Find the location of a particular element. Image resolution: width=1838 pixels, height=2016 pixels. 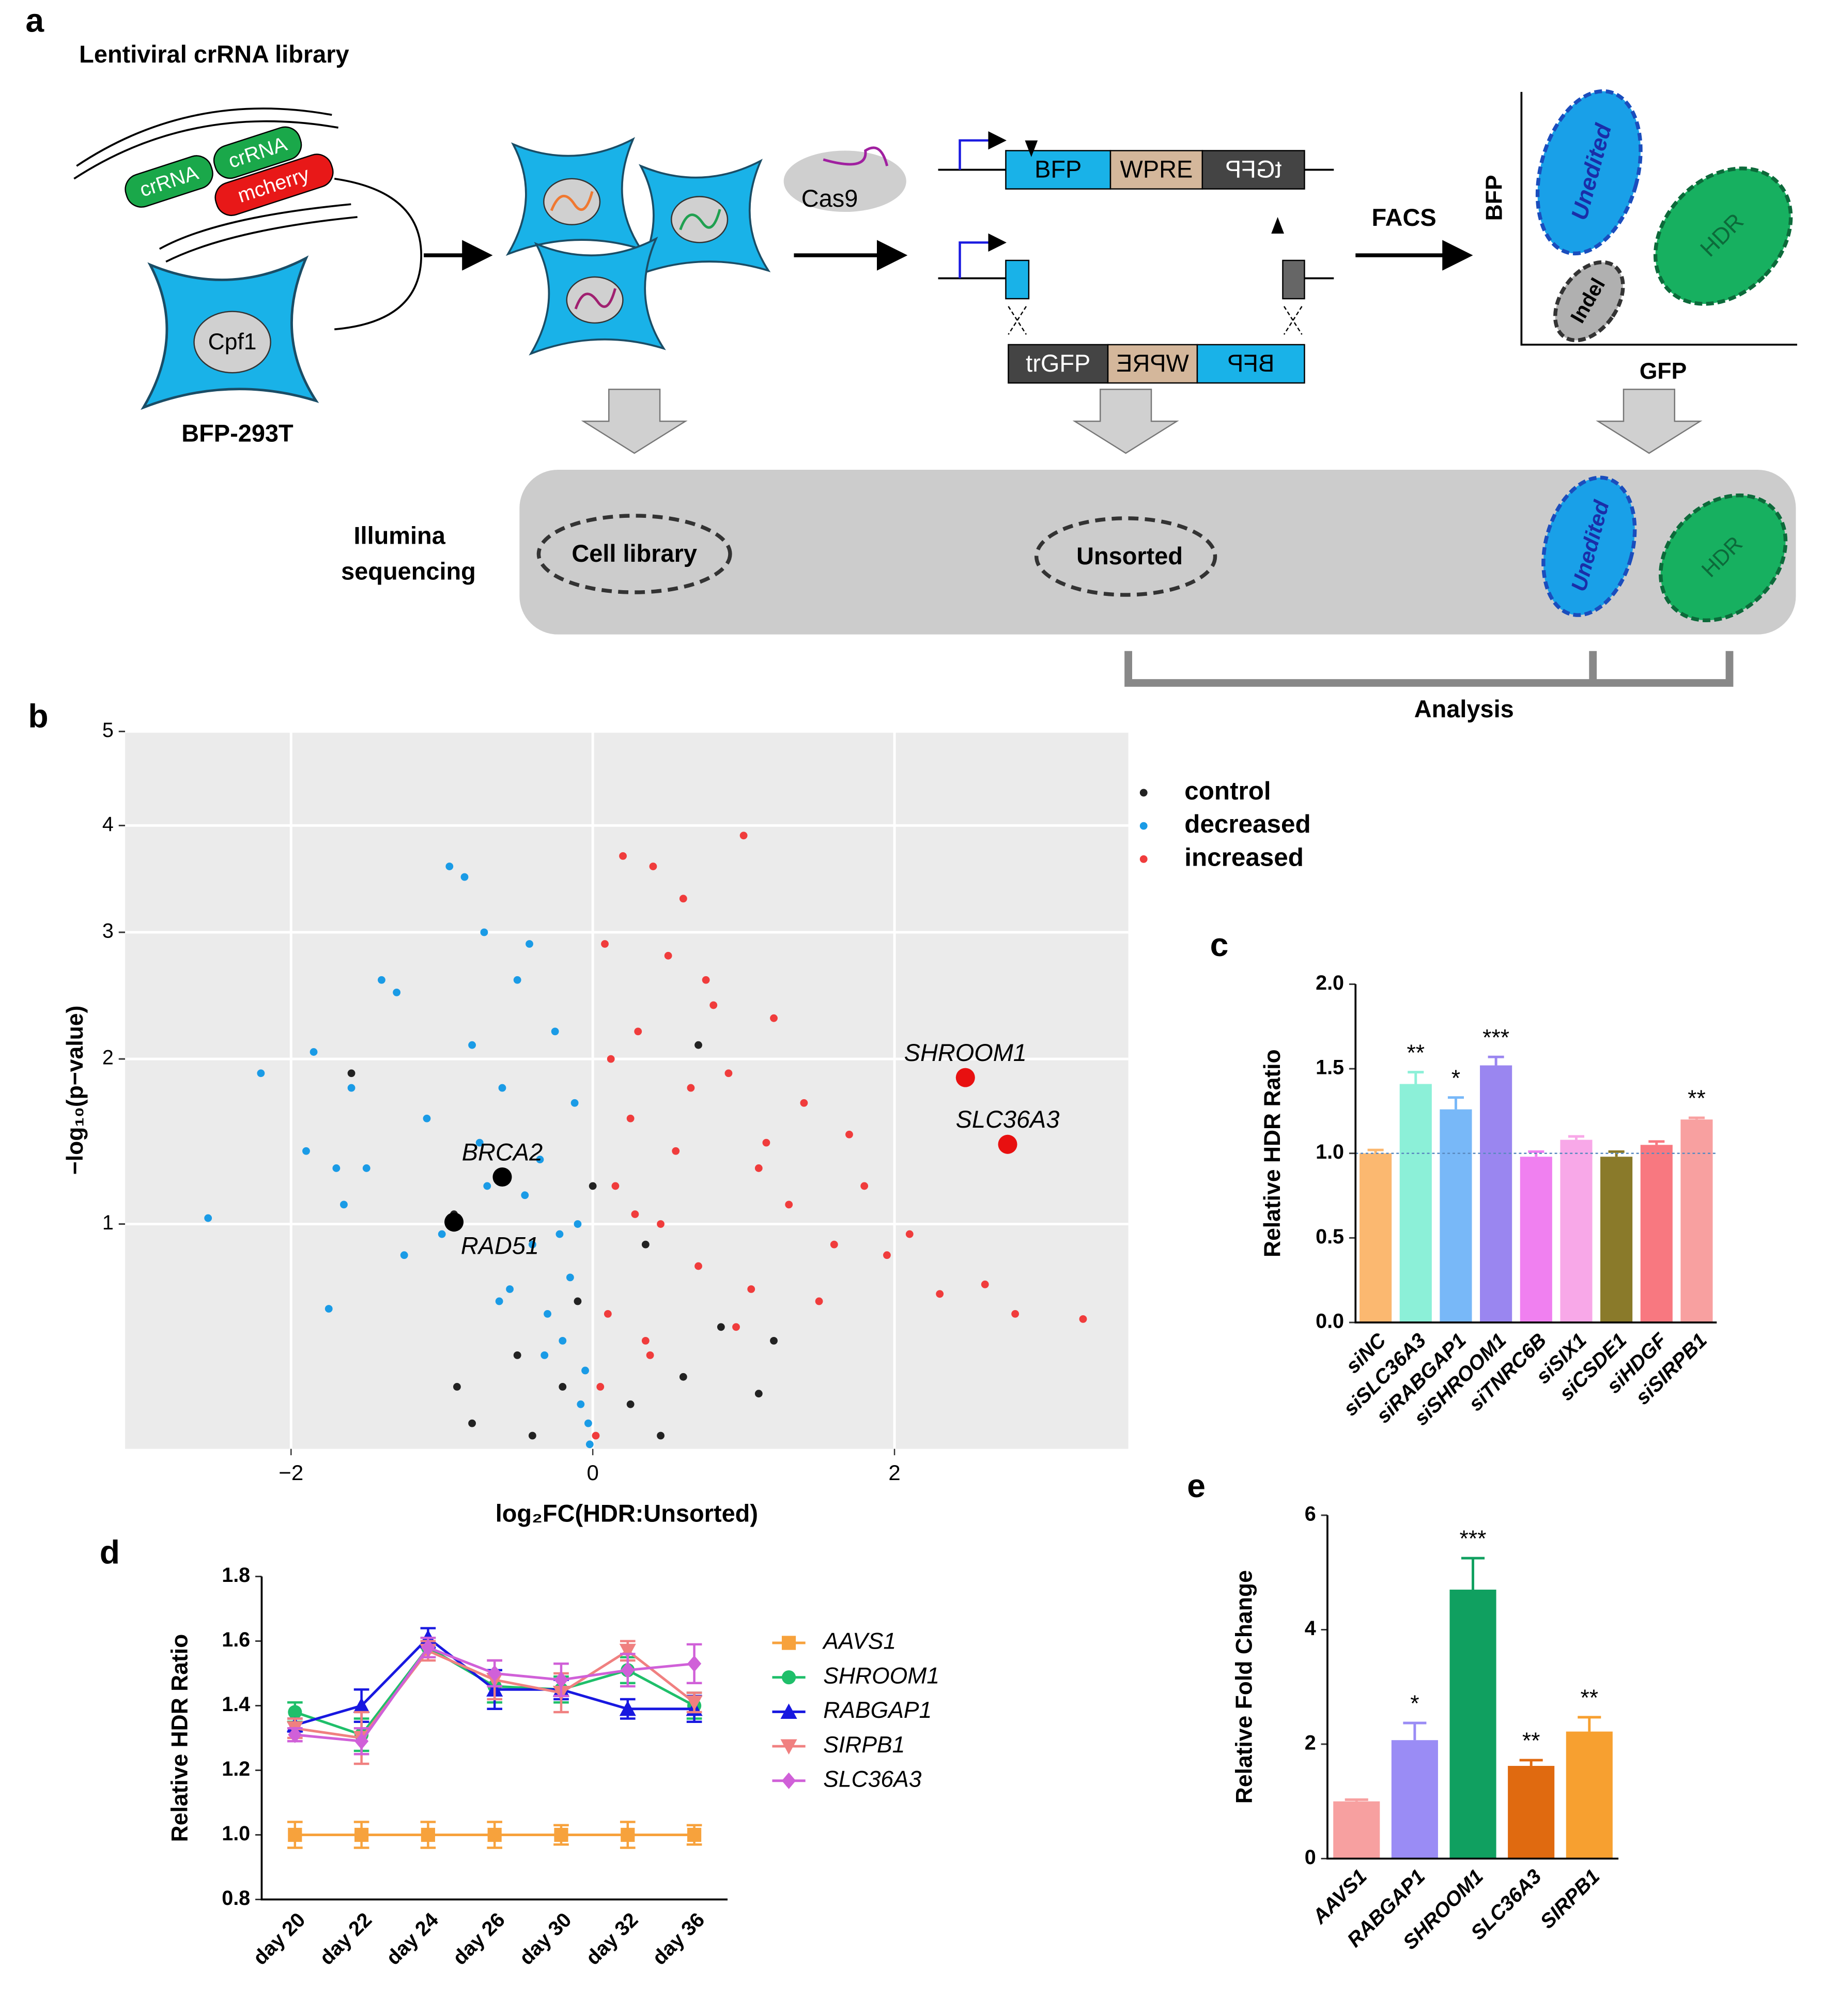

mcherry-box is located at coordinates (274, 185).